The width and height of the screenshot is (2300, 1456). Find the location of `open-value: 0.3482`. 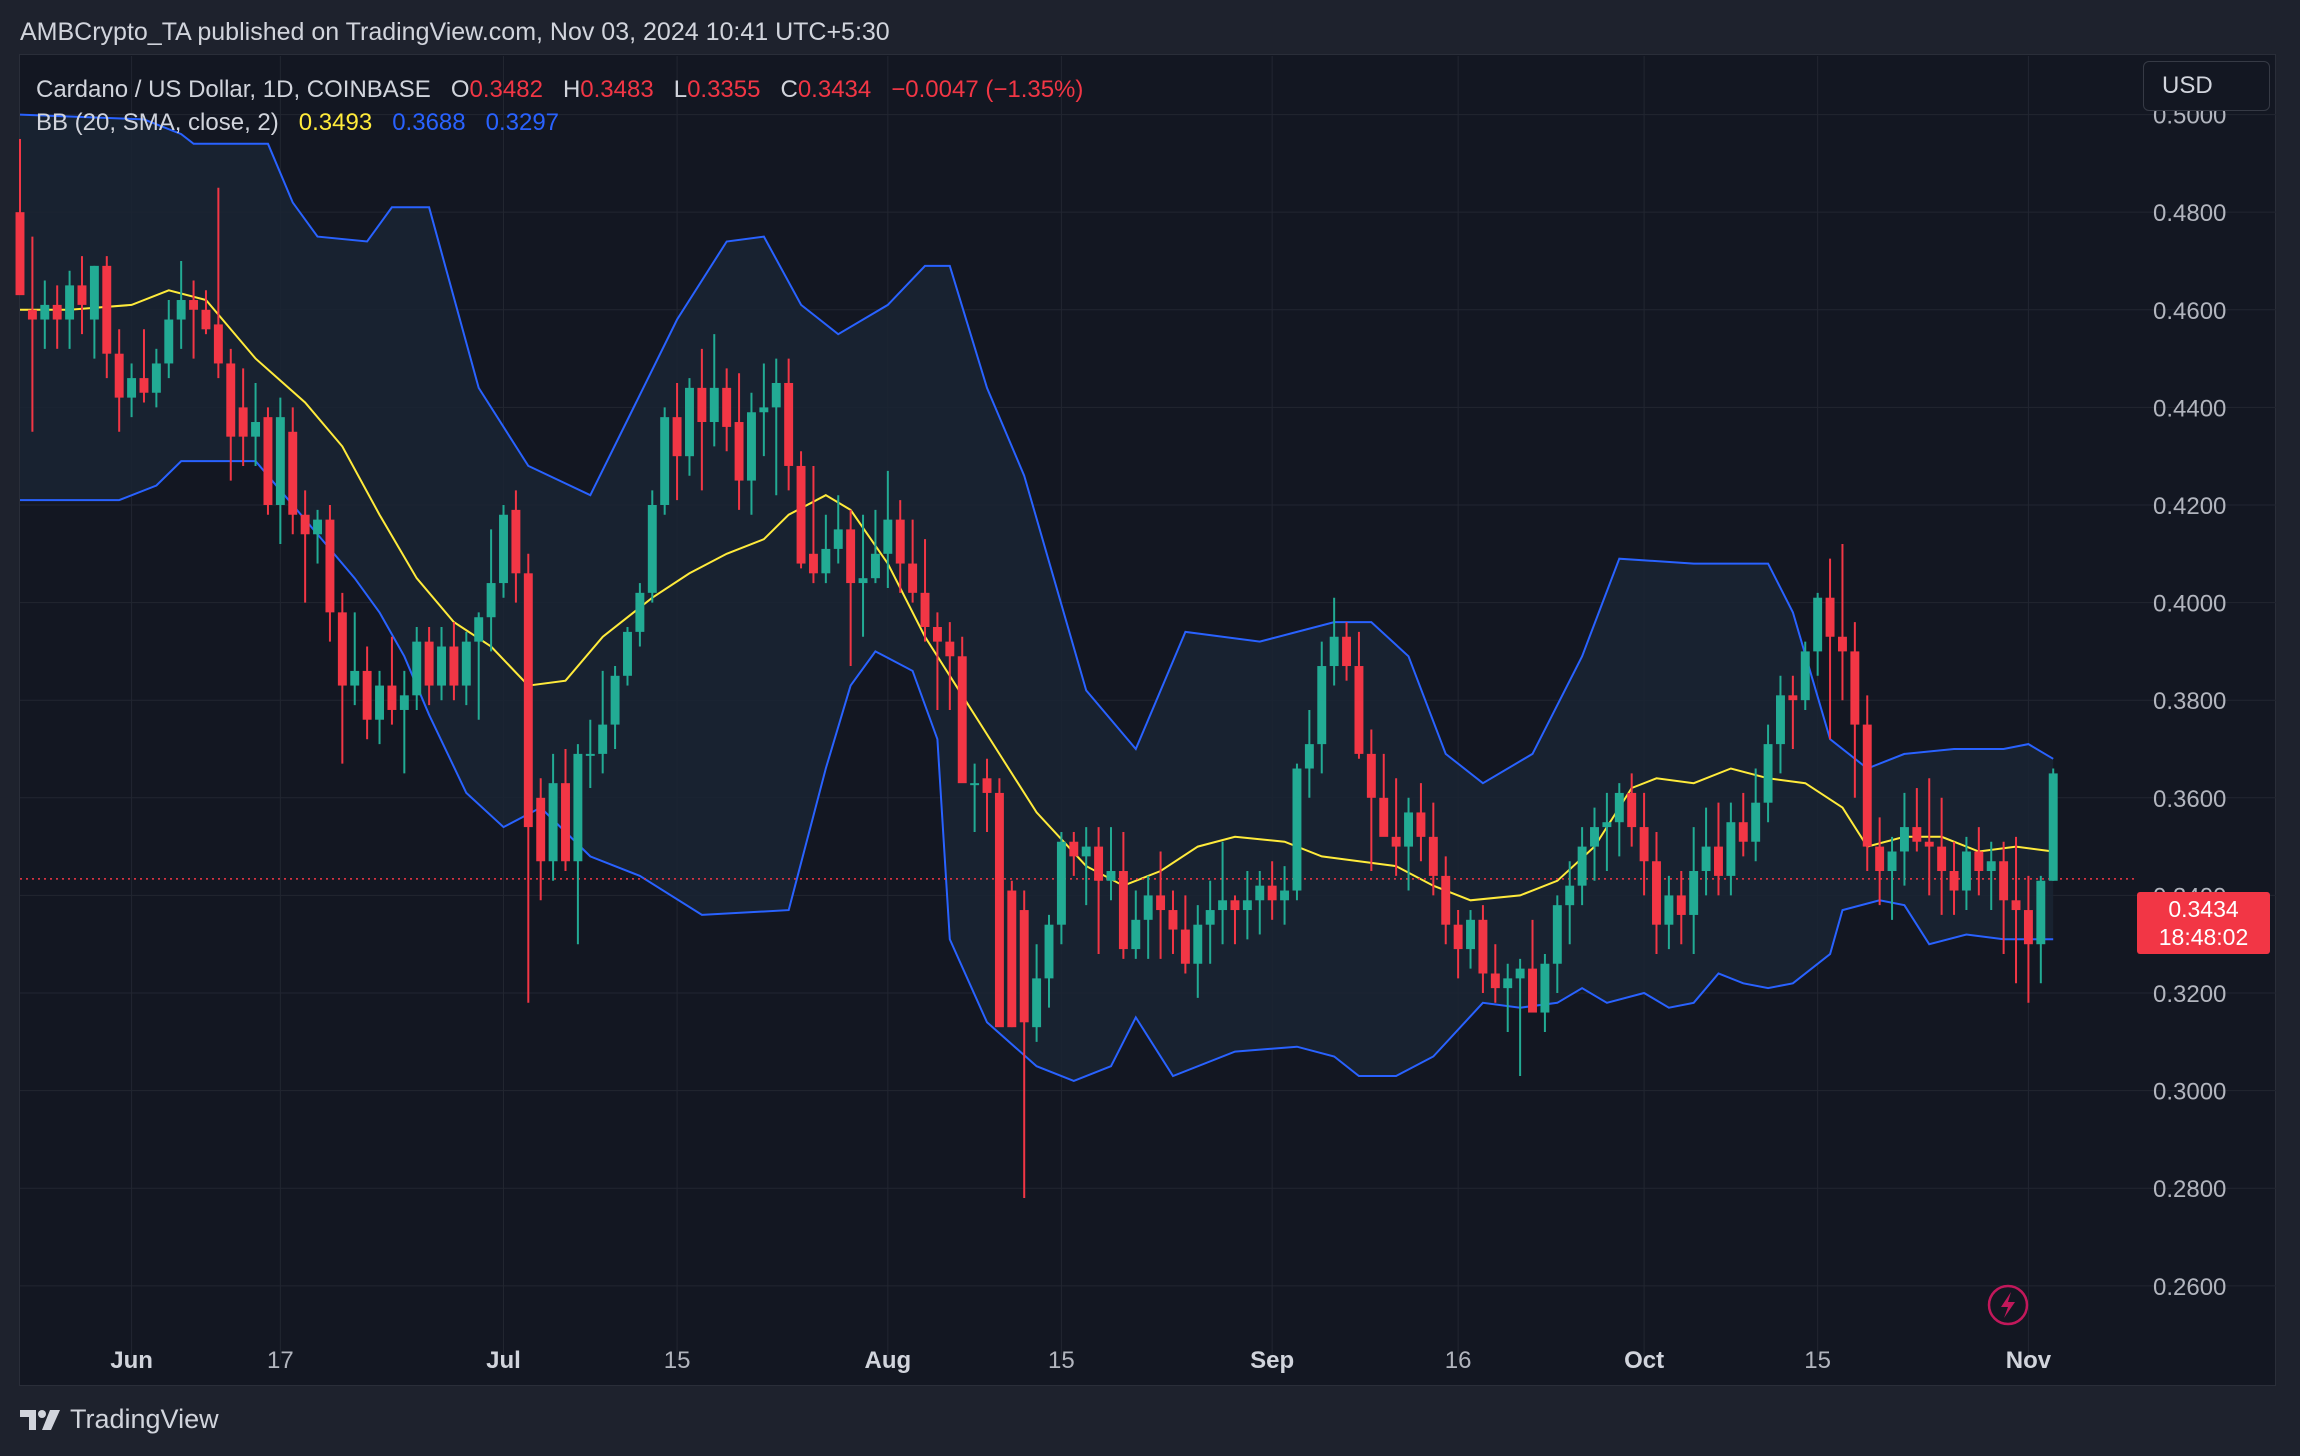

open-value: 0.3482 is located at coordinates (506, 89).